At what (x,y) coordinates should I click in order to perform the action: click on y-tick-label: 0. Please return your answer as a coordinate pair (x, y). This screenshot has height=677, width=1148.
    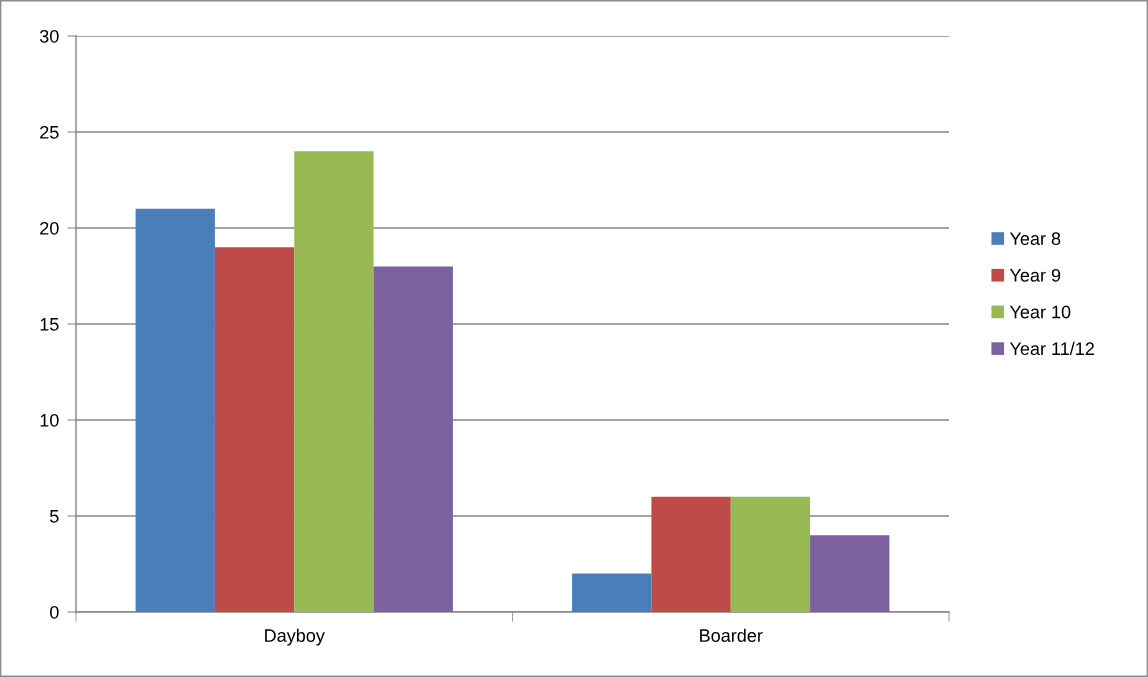
    Looking at the image, I should click on (54, 612).